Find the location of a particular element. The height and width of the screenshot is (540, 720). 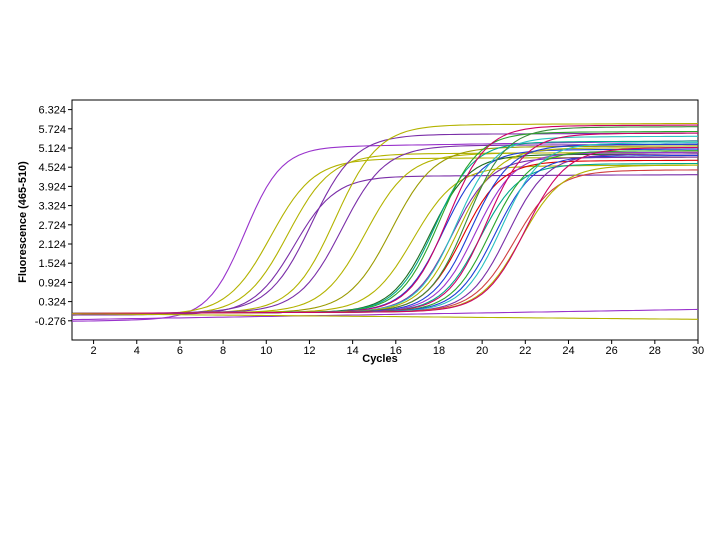

x-axis-title: Cycles is located at coordinates (379, 359).